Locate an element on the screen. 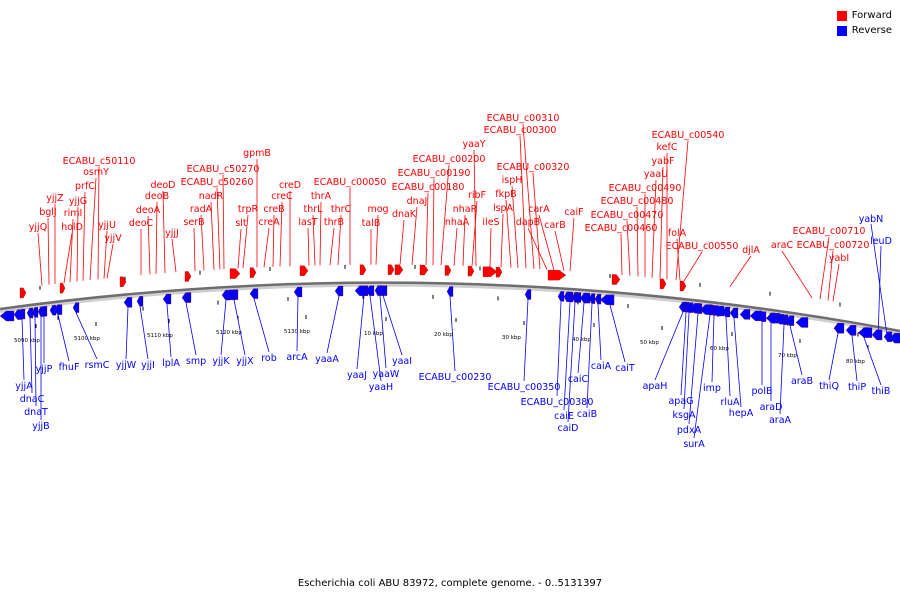  forward-gene-label: ECABU_c00460 is located at coordinates (621, 228).